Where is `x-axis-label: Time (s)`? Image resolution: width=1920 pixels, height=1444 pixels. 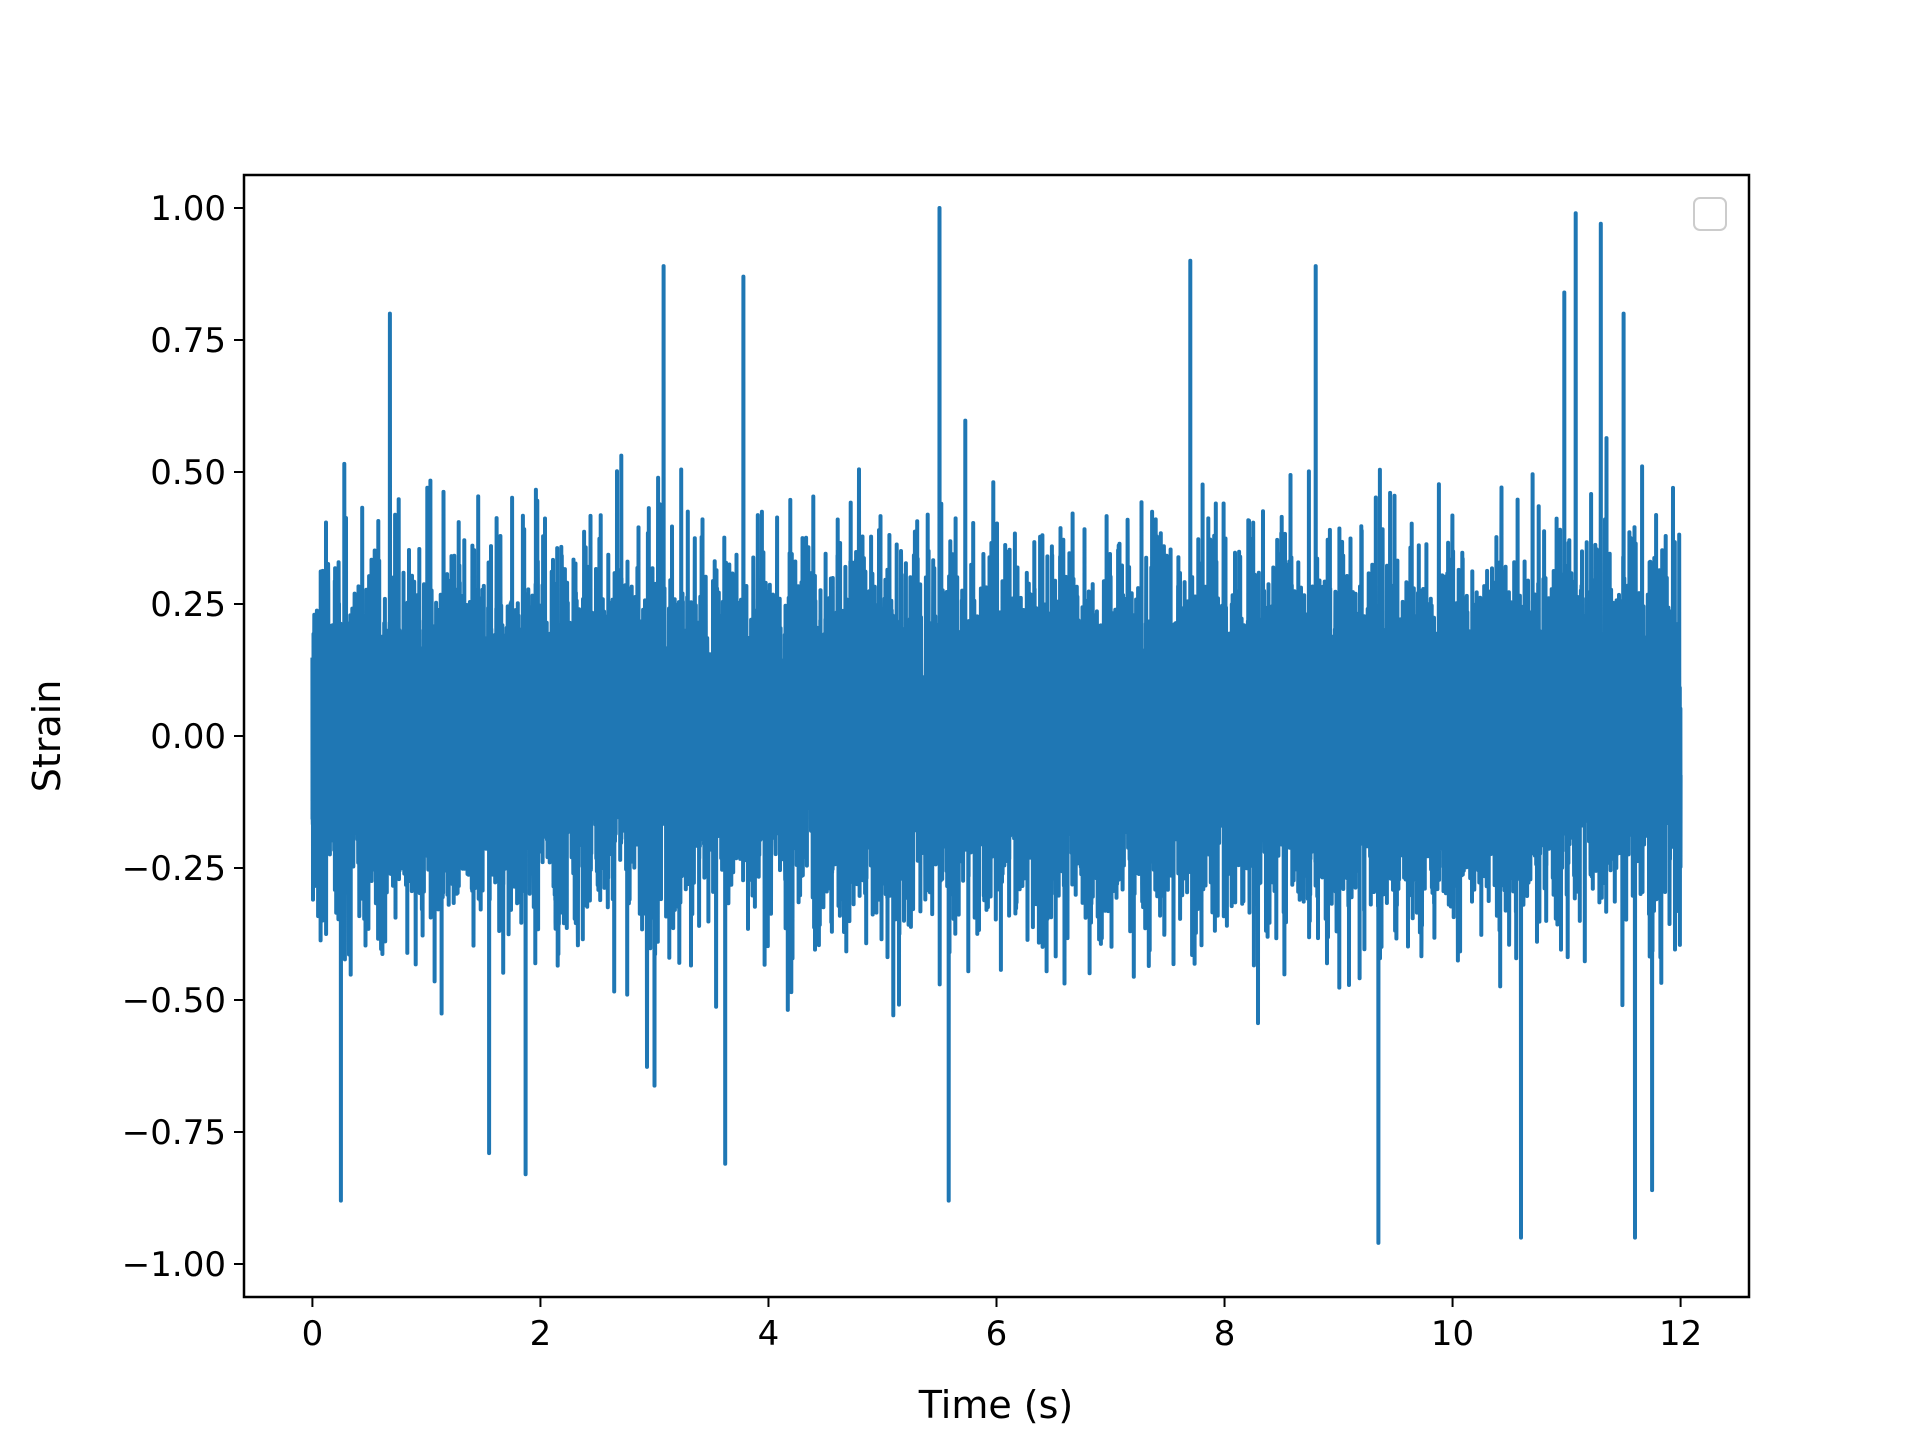 x-axis-label: Time (s) is located at coordinates (996, 1405).